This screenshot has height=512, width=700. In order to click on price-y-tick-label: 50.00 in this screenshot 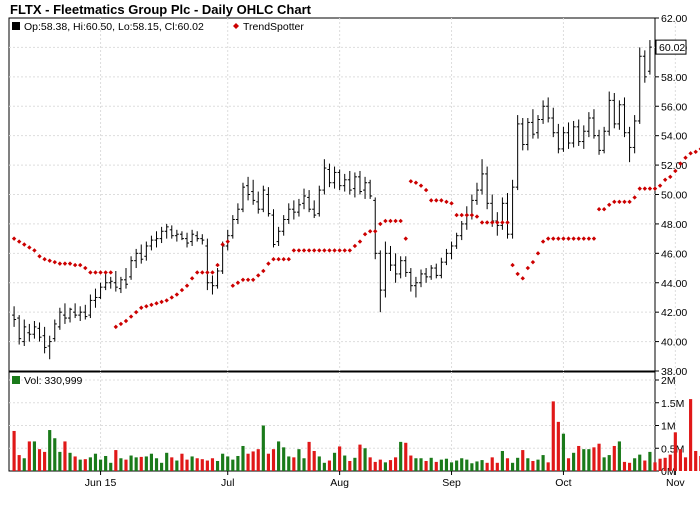, I will do `click(674, 196)`.